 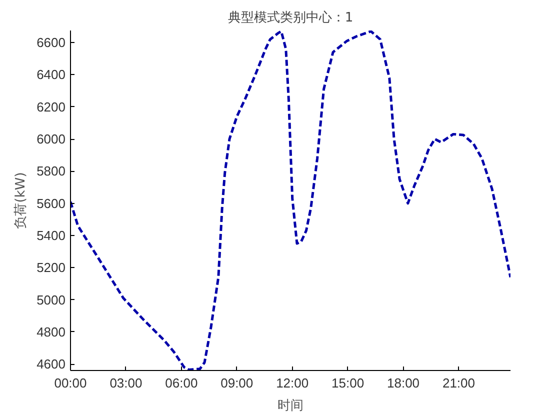 I want to click on chart-title: 典型模式类别中心：1, so click(x=291, y=18).